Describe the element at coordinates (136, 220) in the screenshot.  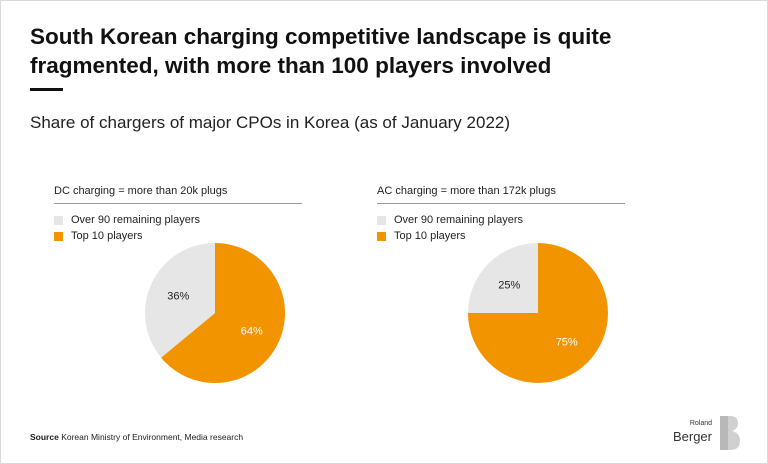
I see `dc-legend-label-remaining: Over 90 remaining players` at that location.